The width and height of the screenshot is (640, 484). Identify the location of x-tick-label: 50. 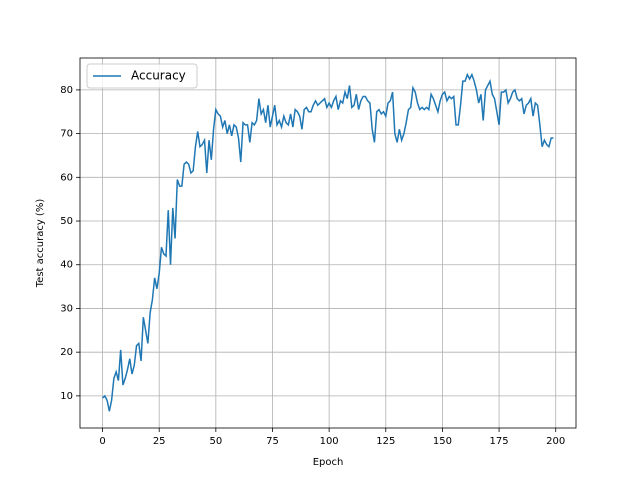
(215, 441).